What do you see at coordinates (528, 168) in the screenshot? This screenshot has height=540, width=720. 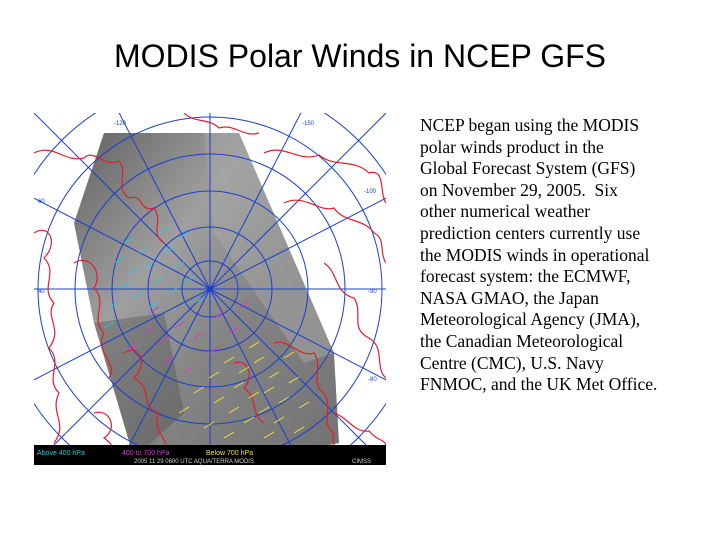 I see `body-line: Global Forecast System (GFS)` at bounding box center [528, 168].